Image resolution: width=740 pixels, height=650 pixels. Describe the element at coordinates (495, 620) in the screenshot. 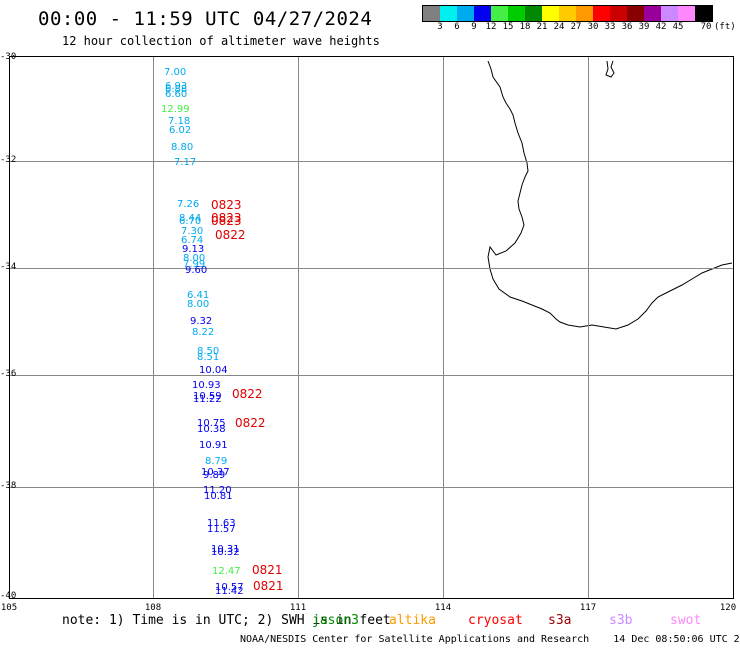

I see `legend-item-cryosat: cryosat` at that location.